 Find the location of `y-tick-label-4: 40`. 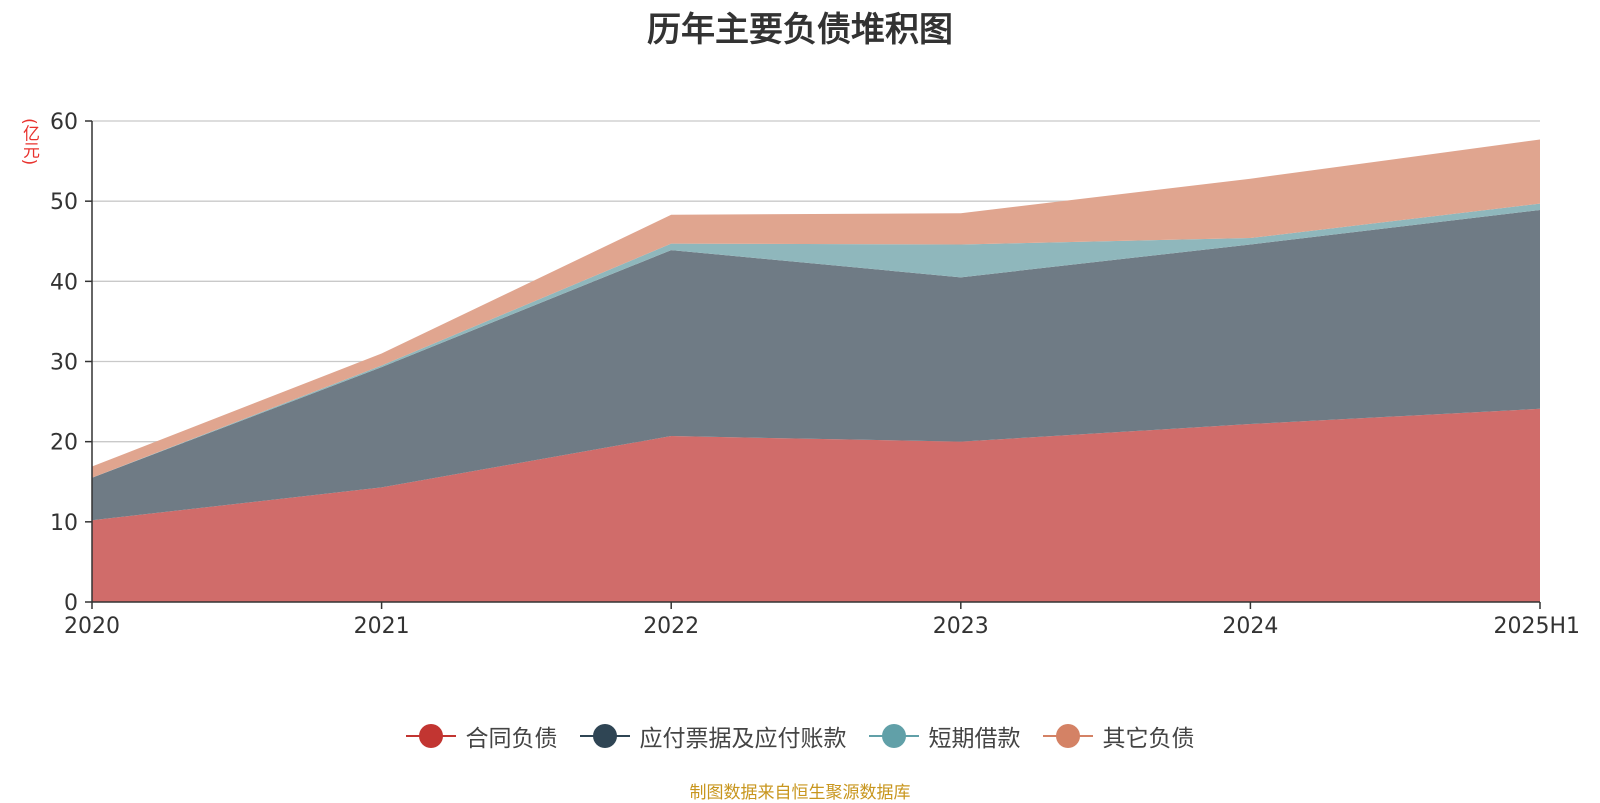

y-tick-label-4: 40 is located at coordinates (64, 282).